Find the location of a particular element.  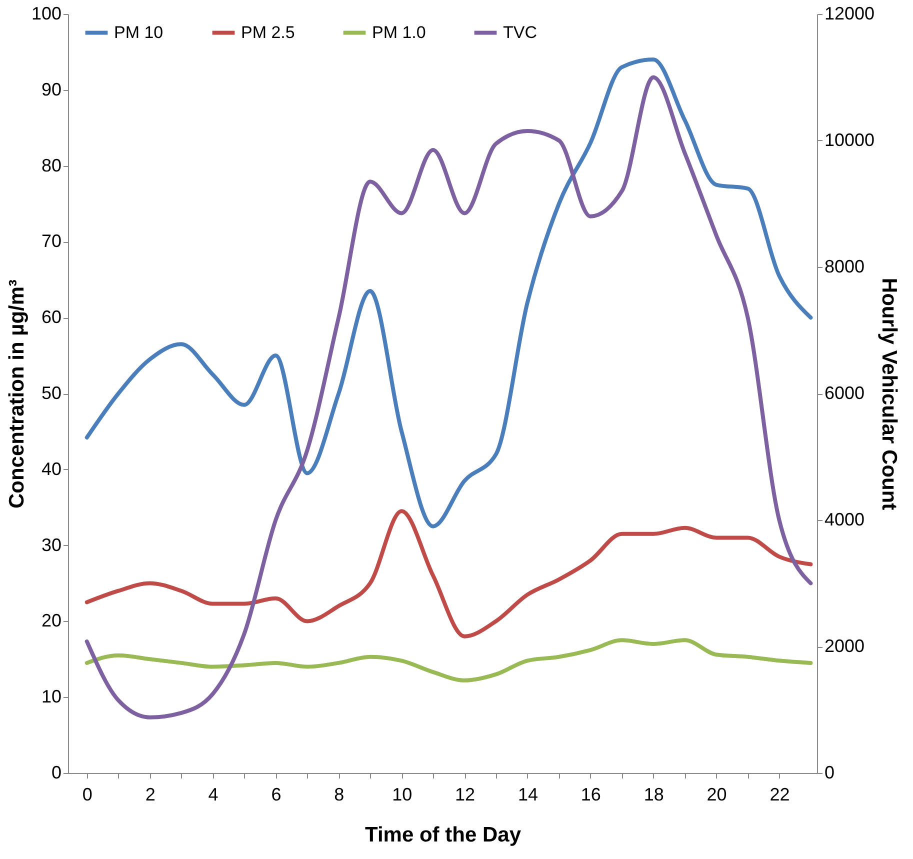

x-tick-label: 18 is located at coordinates (654, 794).